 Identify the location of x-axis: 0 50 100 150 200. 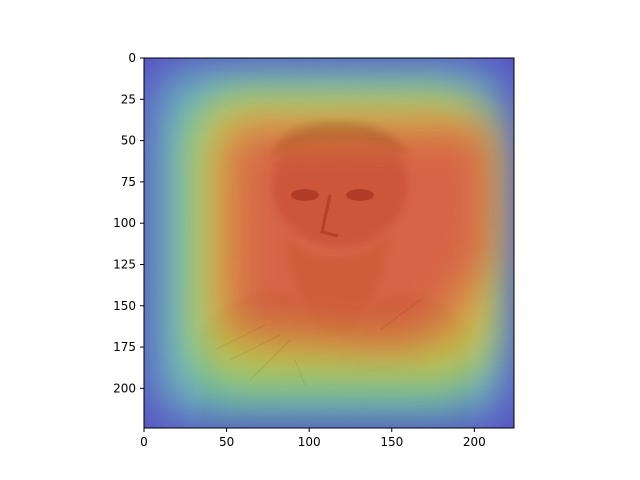
(313, 438).